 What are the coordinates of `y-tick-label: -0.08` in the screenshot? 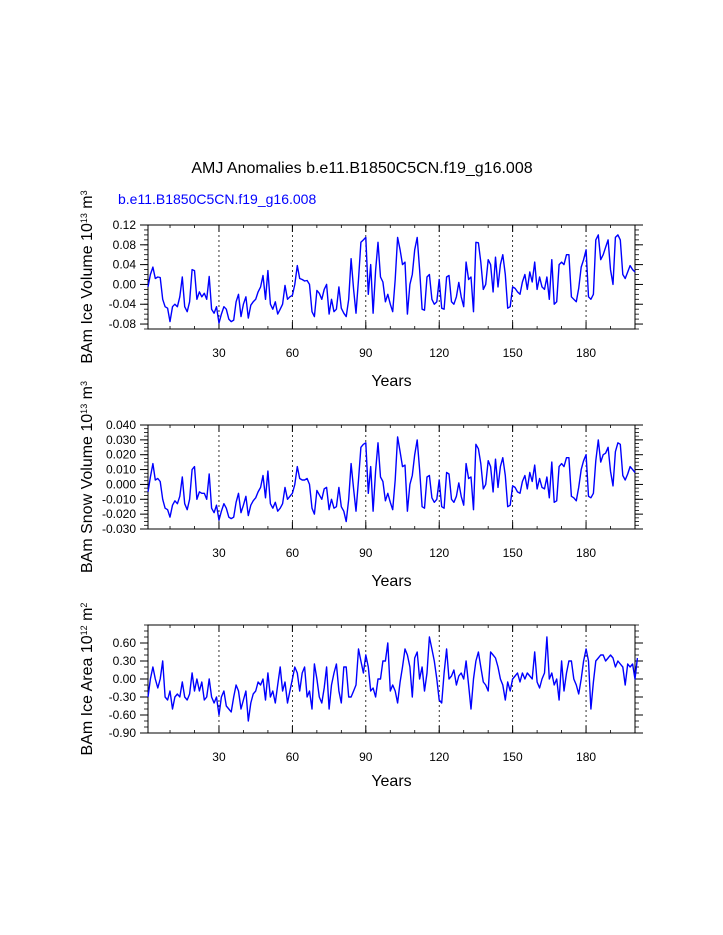 It's located at (123, 324).